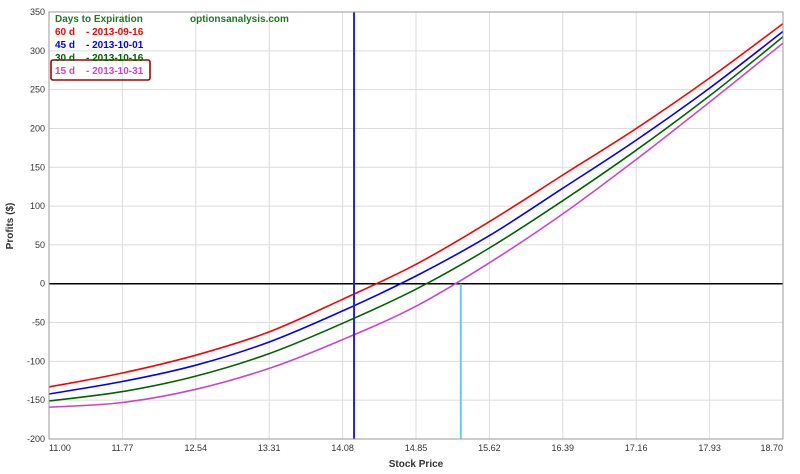 The image size is (800, 474). Describe the element at coordinates (10, 226) in the screenshot. I see `y-axis-title: Profits ($)` at that location.